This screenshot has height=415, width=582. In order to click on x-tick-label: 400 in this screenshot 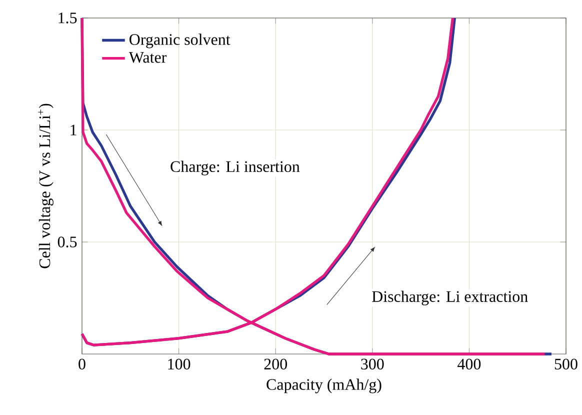, I will do `click(469, 364)`.